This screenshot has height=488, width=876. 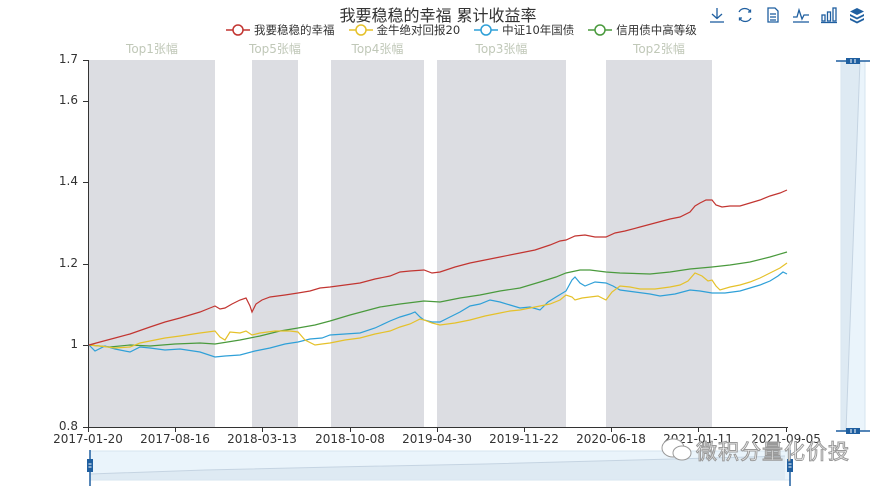 What do you see at coordinates (90, 468) in the screenshot?
I see `slider-handle-left` at bounding box center [90, 468].